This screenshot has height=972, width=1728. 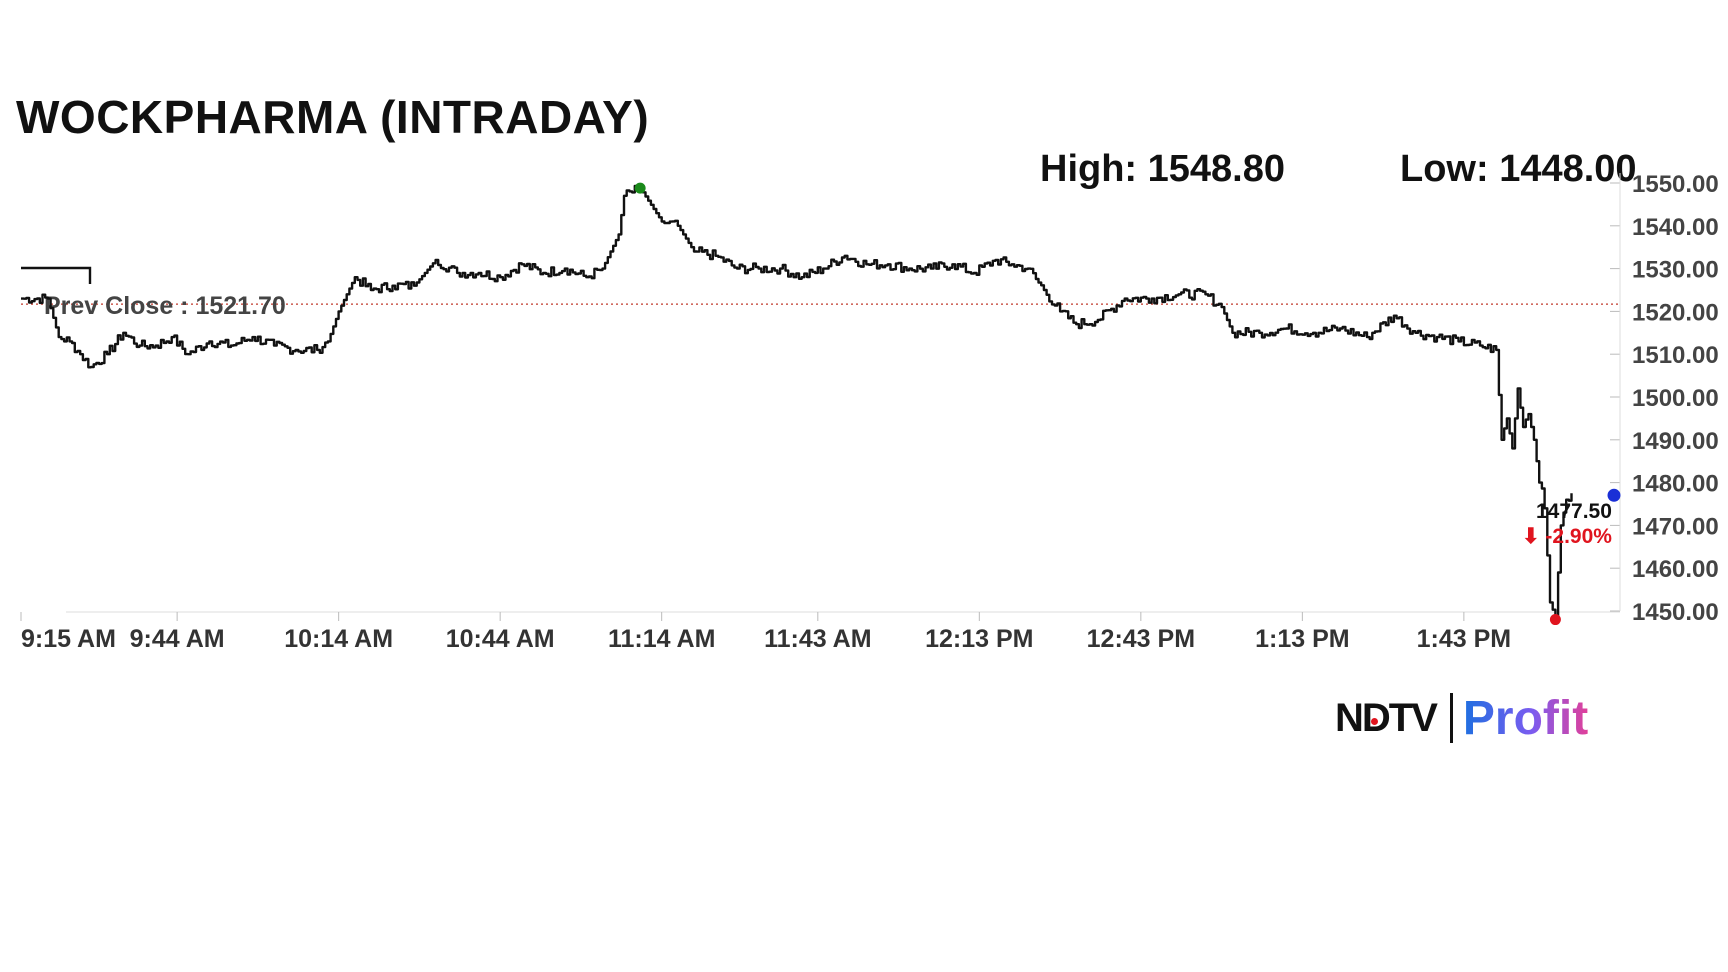 What do you see at coordinates (1162, 169) in the screenshot?
I see `day-high-label: High: 1548.80` at bounding box center [1162, 169].